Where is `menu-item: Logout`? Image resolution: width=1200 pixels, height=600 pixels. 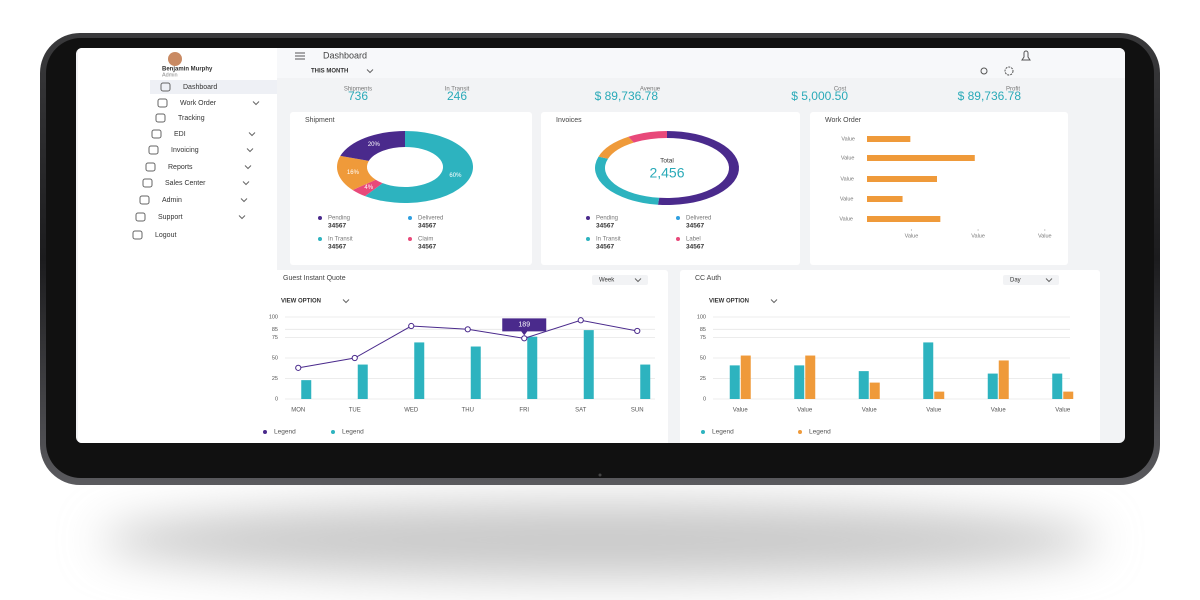 menu-item: Logout is located at coordinates (165, 235).